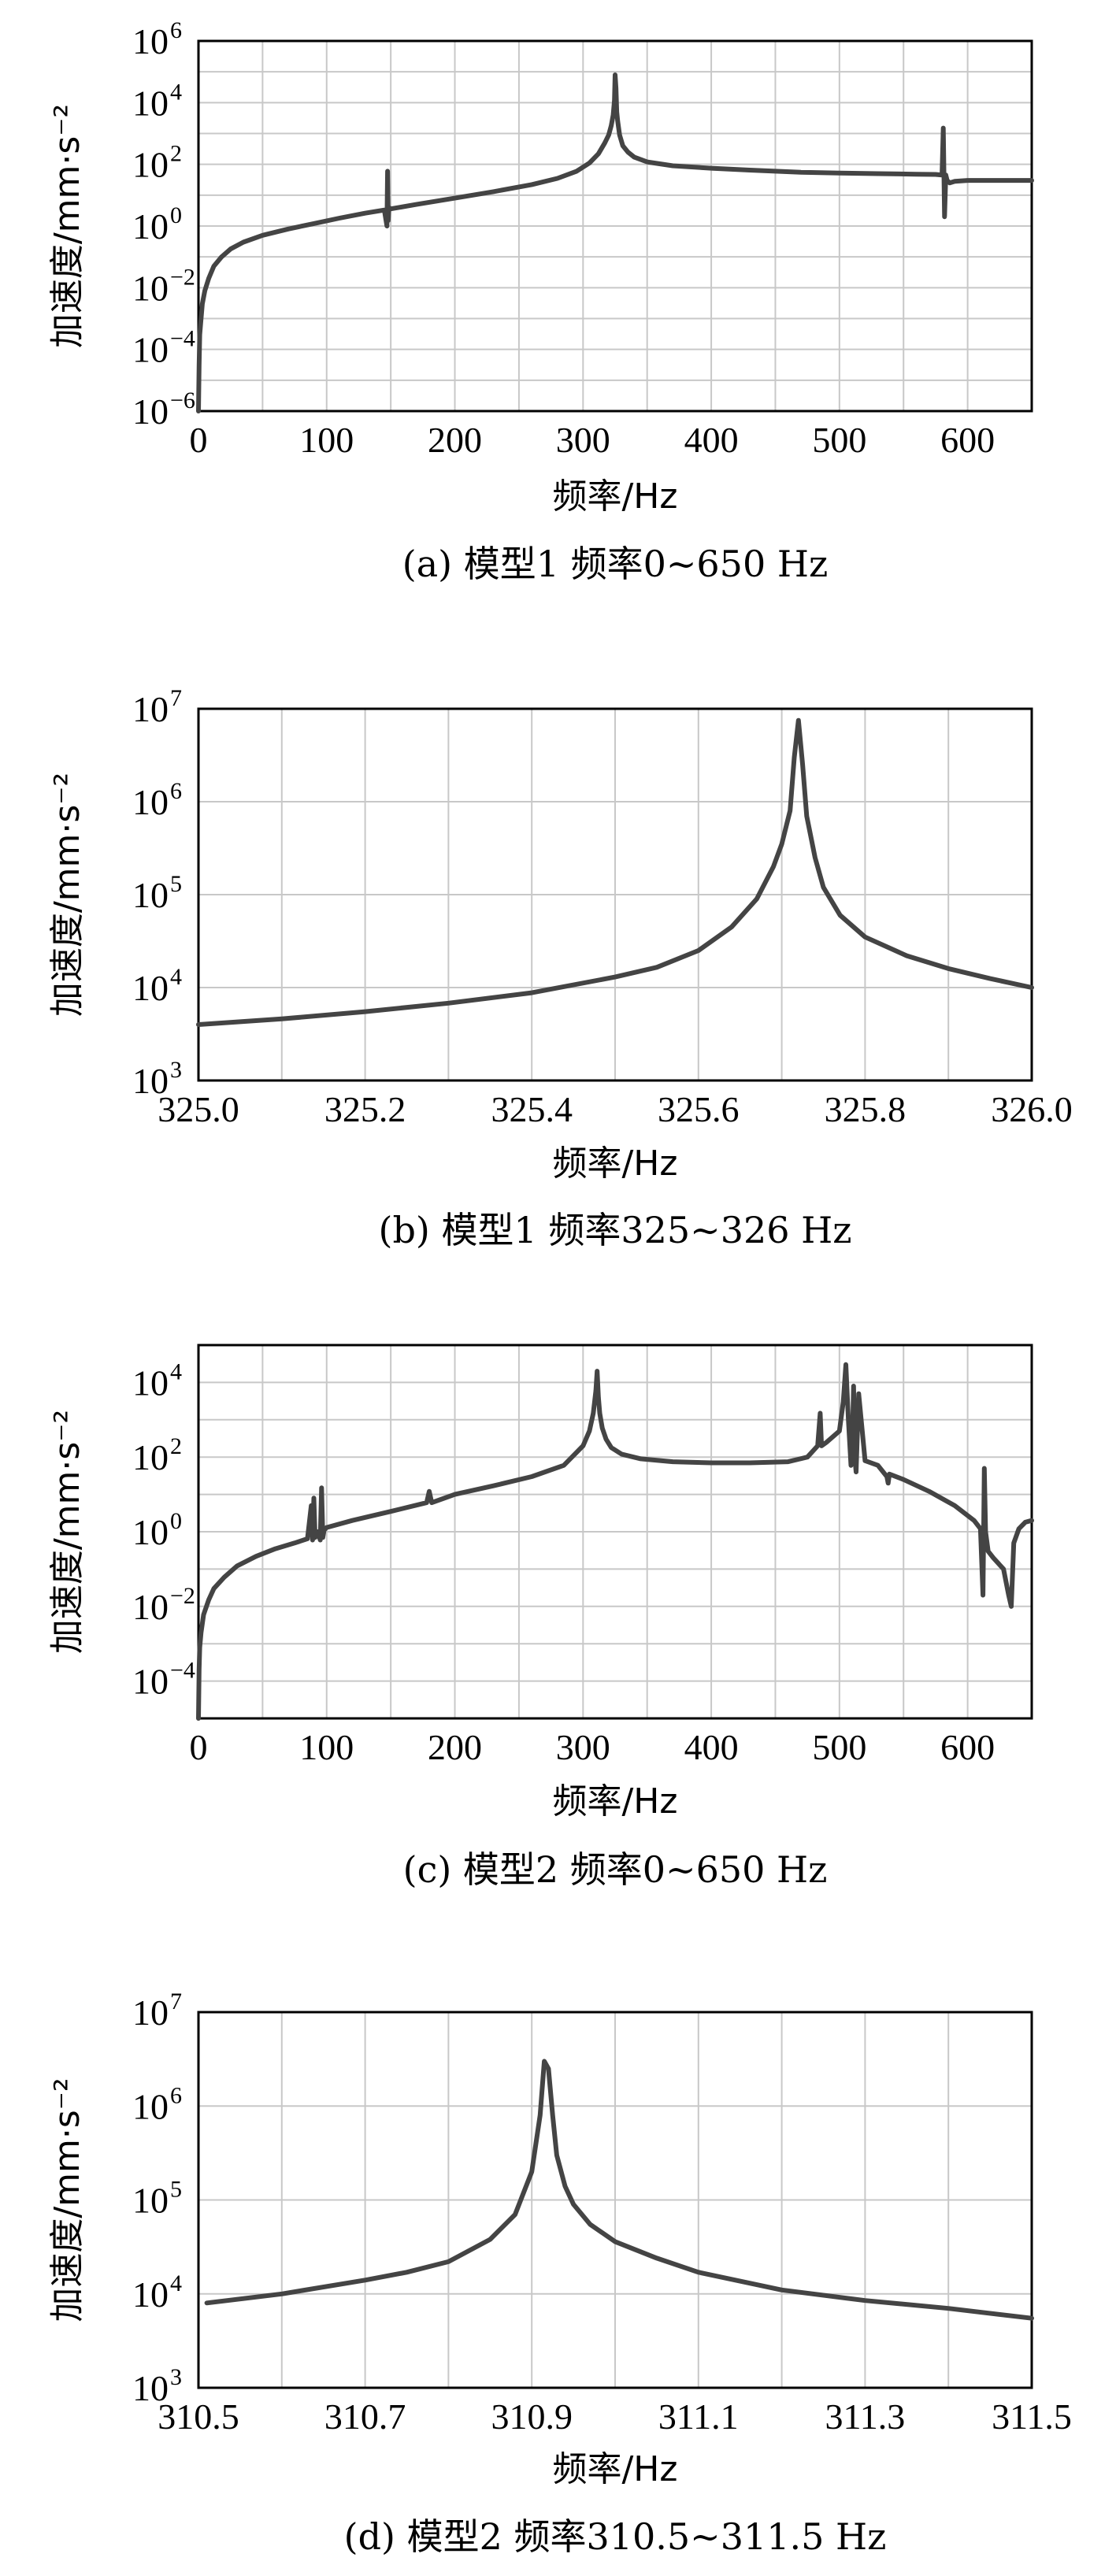 The height and width of the screenshot is (2576, 1116). I want to click on x-tick-label: 325.4, so click(532, 1109).